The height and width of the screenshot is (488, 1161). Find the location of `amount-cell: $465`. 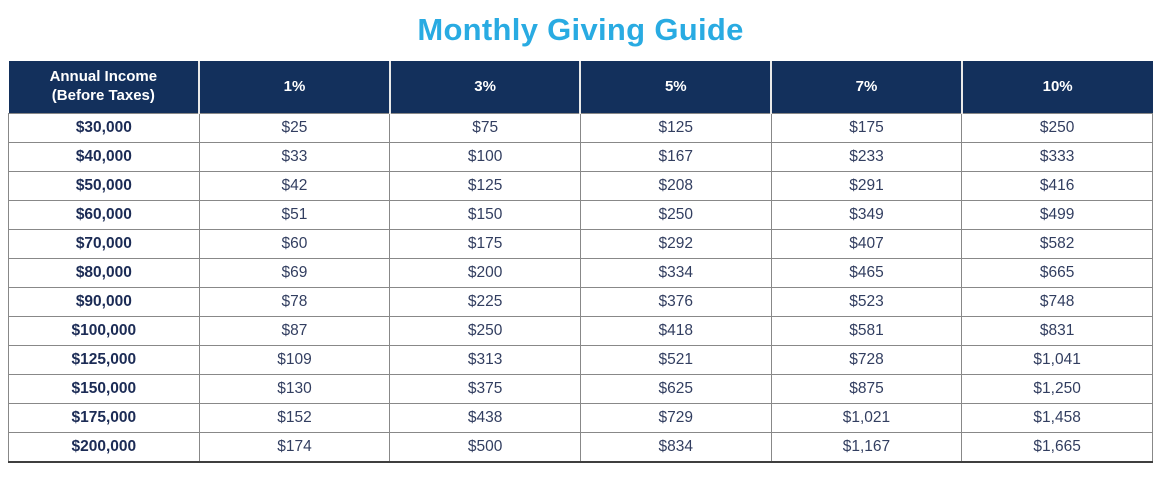

amount-cell: $465 is located at coordinates (866, 273).